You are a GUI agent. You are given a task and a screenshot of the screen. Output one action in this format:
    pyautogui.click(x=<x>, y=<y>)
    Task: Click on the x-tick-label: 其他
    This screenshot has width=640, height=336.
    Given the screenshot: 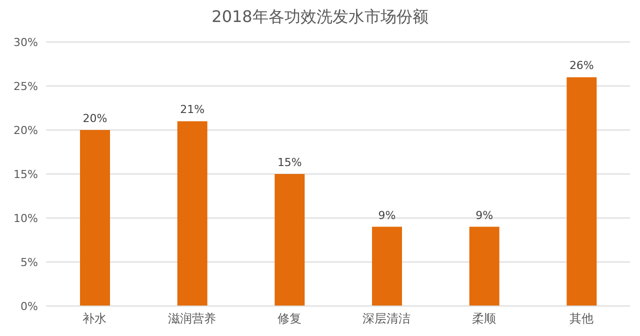 What is the action you would take?
    pyautogui.click(x=581, y=319)
    